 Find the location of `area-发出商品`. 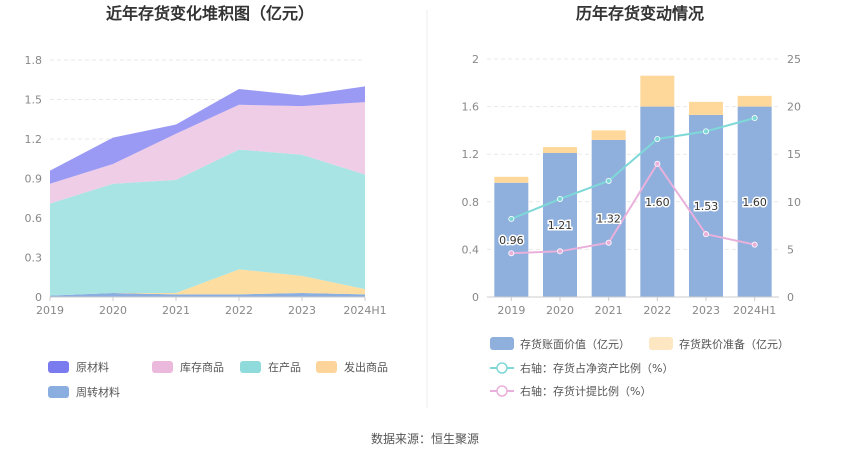

area-发出商品 is located at coordinates (207, 282).